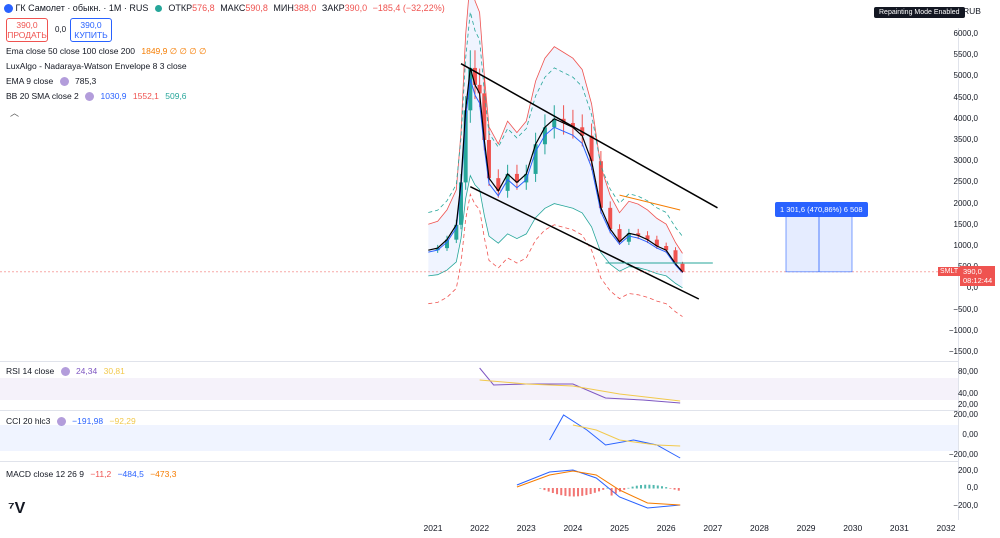 The image size is (1000, 538). I want to click on price-tick: 4500,0, so click(965, 97).